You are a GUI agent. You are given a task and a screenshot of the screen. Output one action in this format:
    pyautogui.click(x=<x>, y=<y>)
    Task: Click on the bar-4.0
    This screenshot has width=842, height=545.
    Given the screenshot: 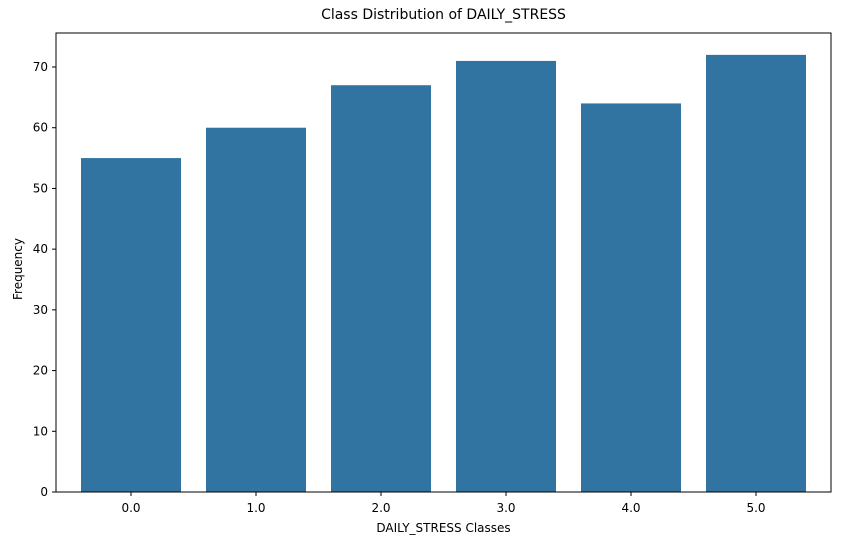 What is the action you would take?
    pyautogui.click(x=631, y=297)
    